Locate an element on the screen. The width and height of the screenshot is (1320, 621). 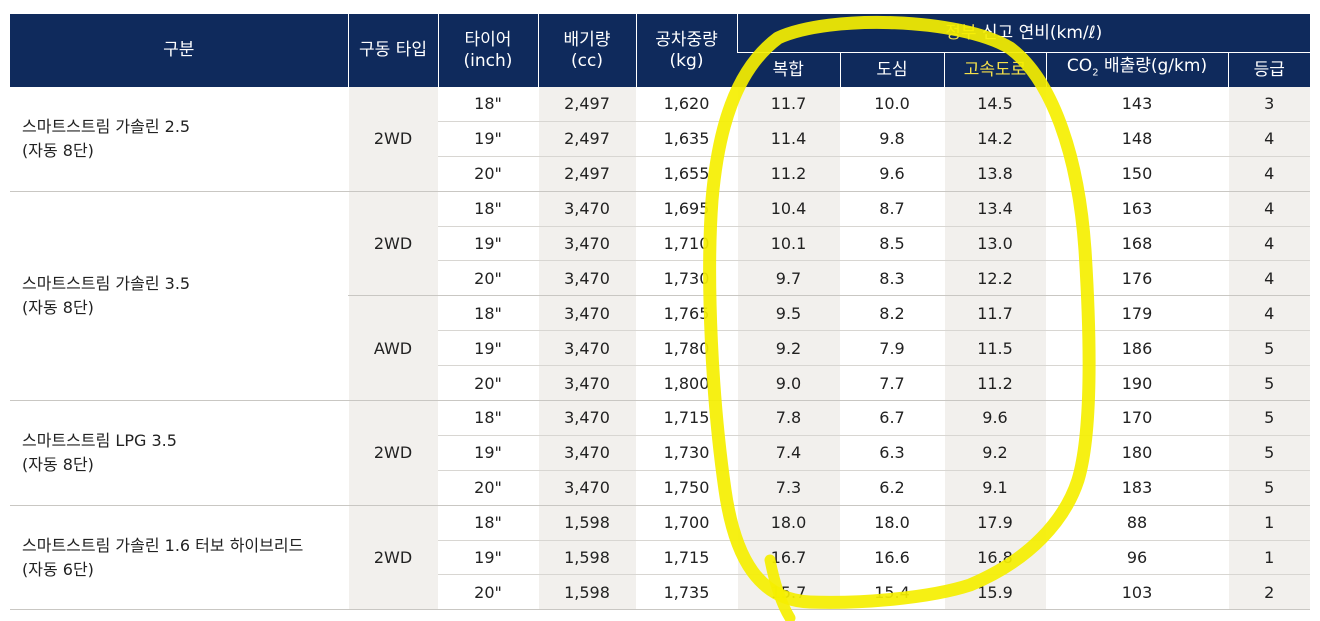
header-displacement-line1: 배기량 is located at coordinates (587, 39).